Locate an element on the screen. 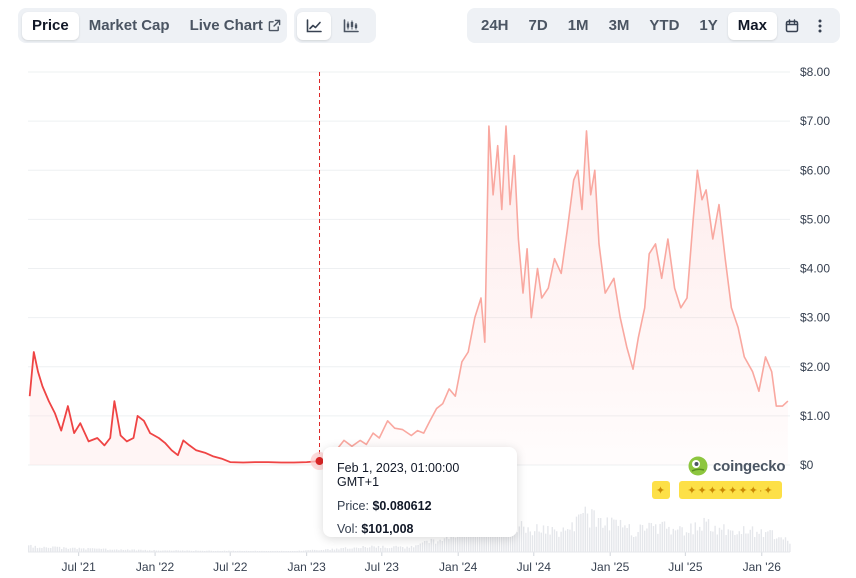 Image resolution: width=856 pixels, height=578 pixels. calendar-button is located at coordinates (792, 26).